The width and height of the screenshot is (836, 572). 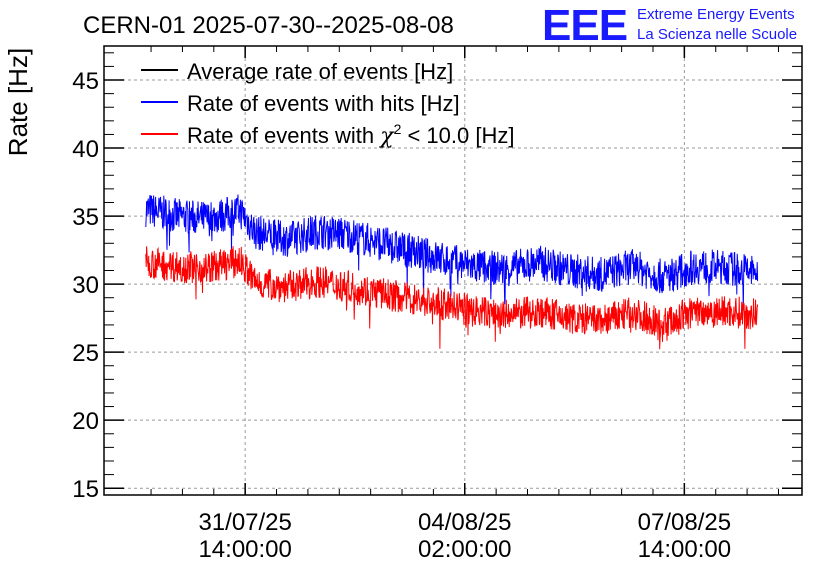 What do you see at coordinates (717, 34) in the screenshot?
I see `org-name-line2: La Scienza nelle Scuole` at bounding box center [717, 34].